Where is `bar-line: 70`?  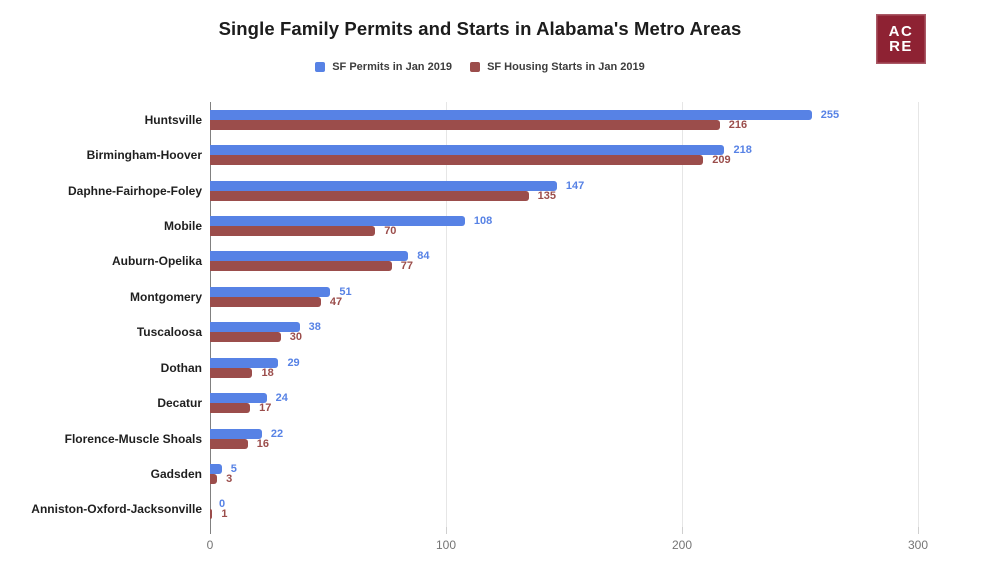
bar-line: 70 is located at coordinates (585, 230).